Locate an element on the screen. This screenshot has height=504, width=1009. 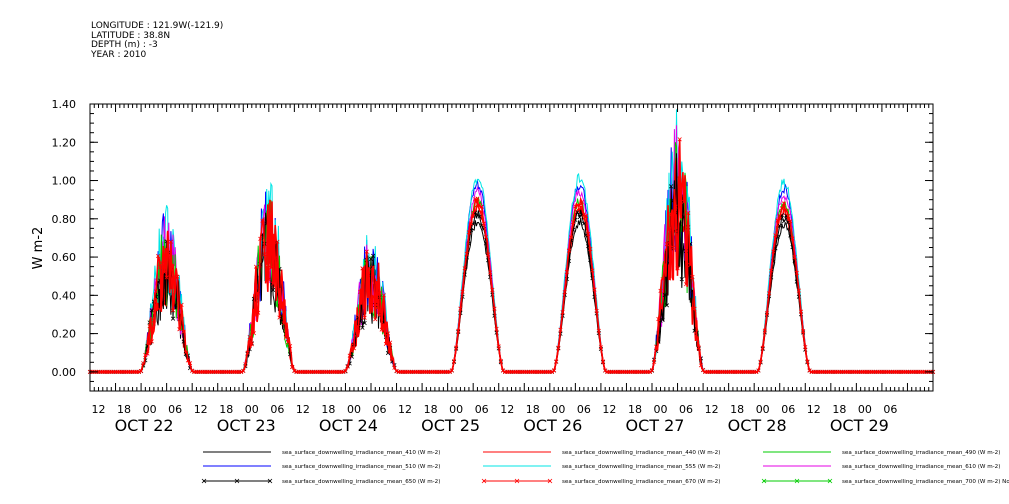
y-tick-label: 0.60 is located at coordinates (64, 257).